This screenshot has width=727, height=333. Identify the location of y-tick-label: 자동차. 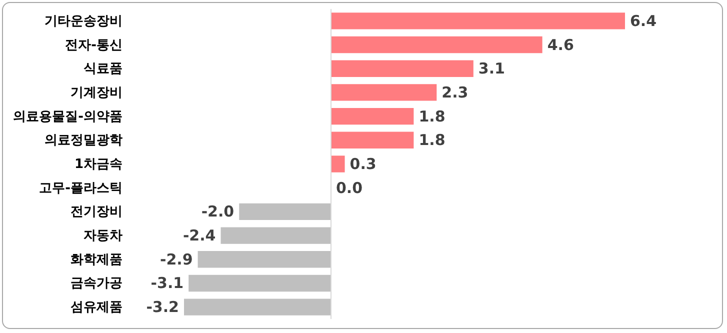
(103, 236).